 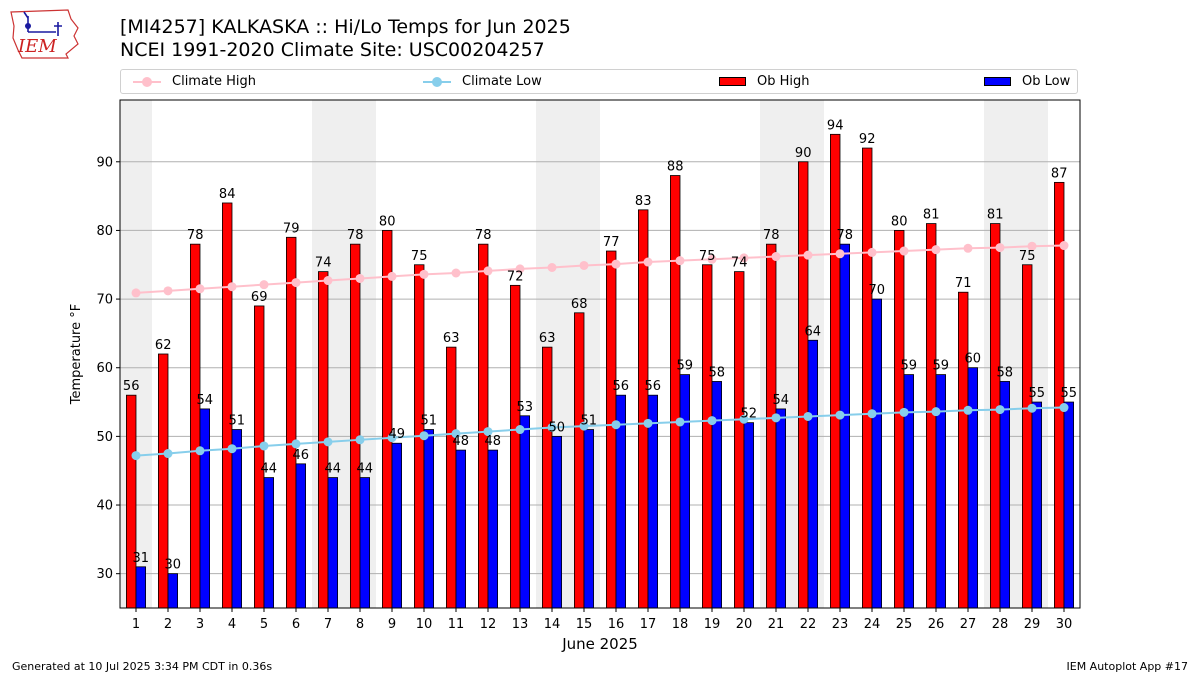 I want to click on ob-low-label: 59, so click(x=909, y=366).